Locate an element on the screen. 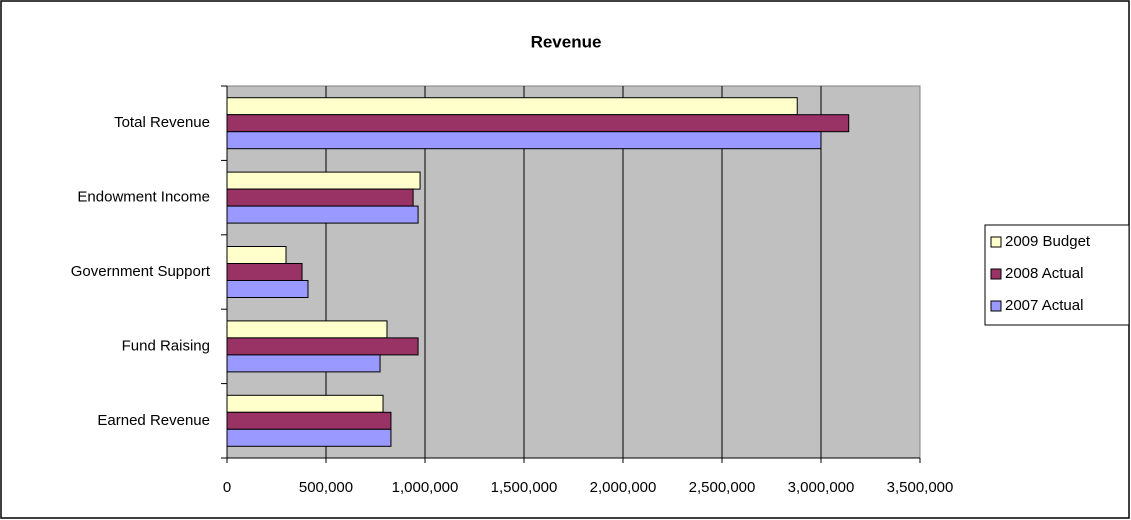 Image resolution: width=1131 pixels, height=520 pixels. x-tick-label: 2,000,000 is located at coordinates (623, 487).